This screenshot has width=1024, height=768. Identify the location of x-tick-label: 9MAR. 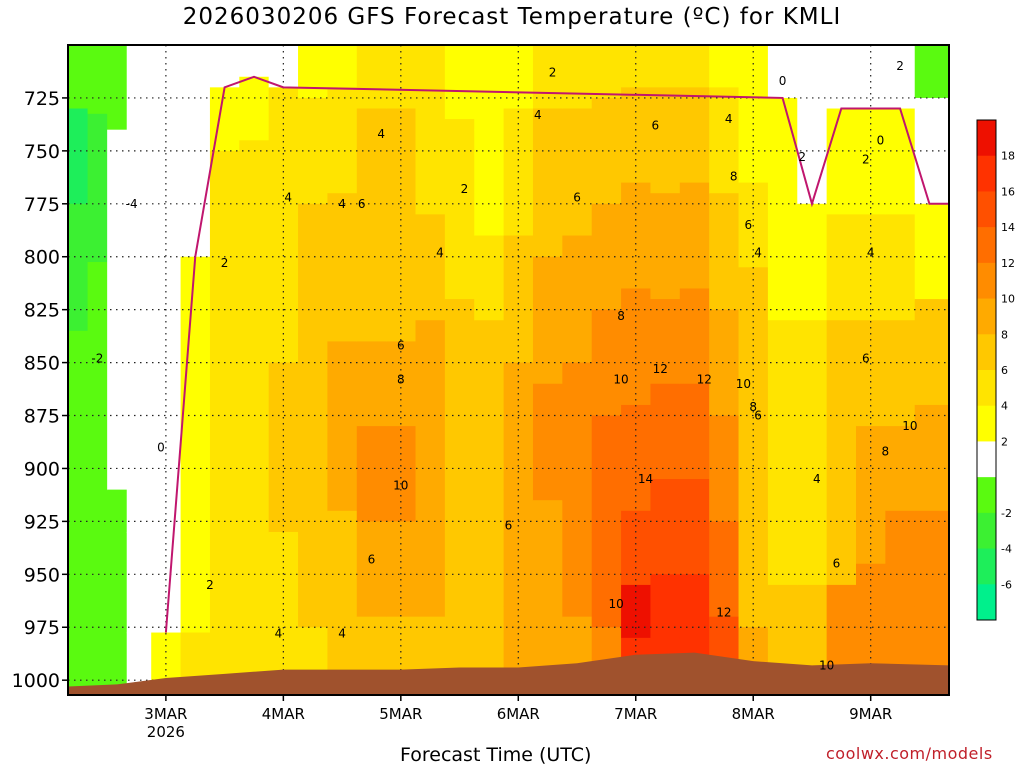
(870, 714).